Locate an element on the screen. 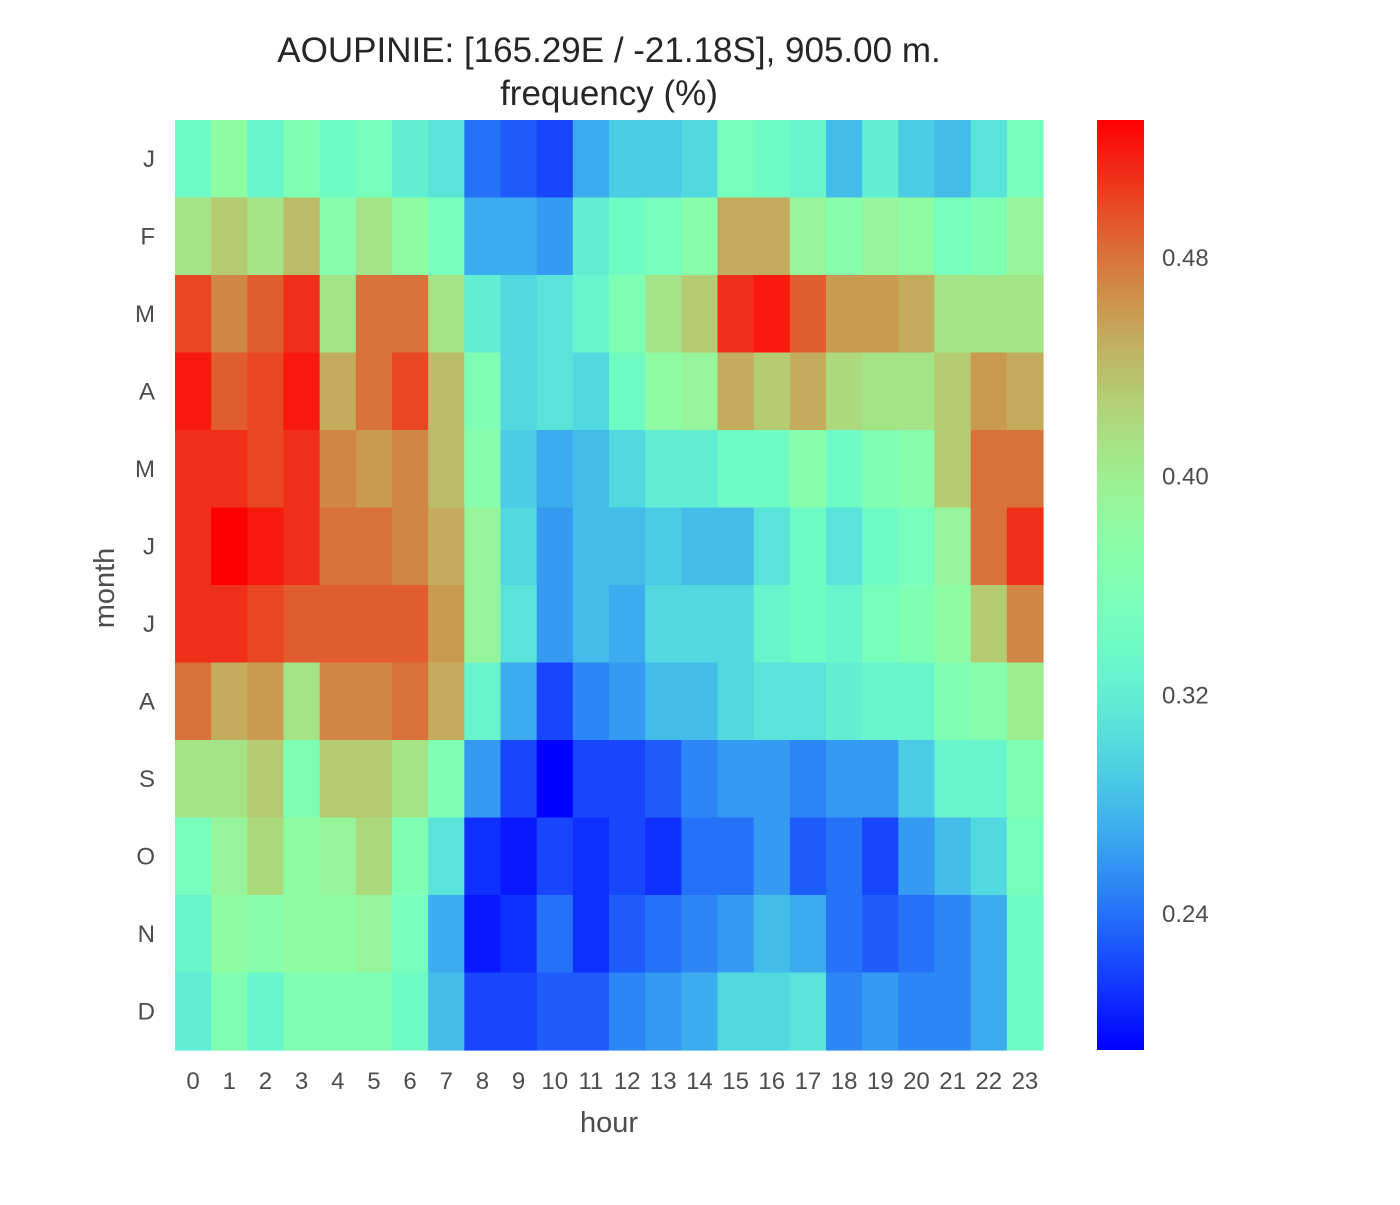 The height and width of the screenshot is (1205, 1400). y-tick-label: J is located at coordinates (149, 546).